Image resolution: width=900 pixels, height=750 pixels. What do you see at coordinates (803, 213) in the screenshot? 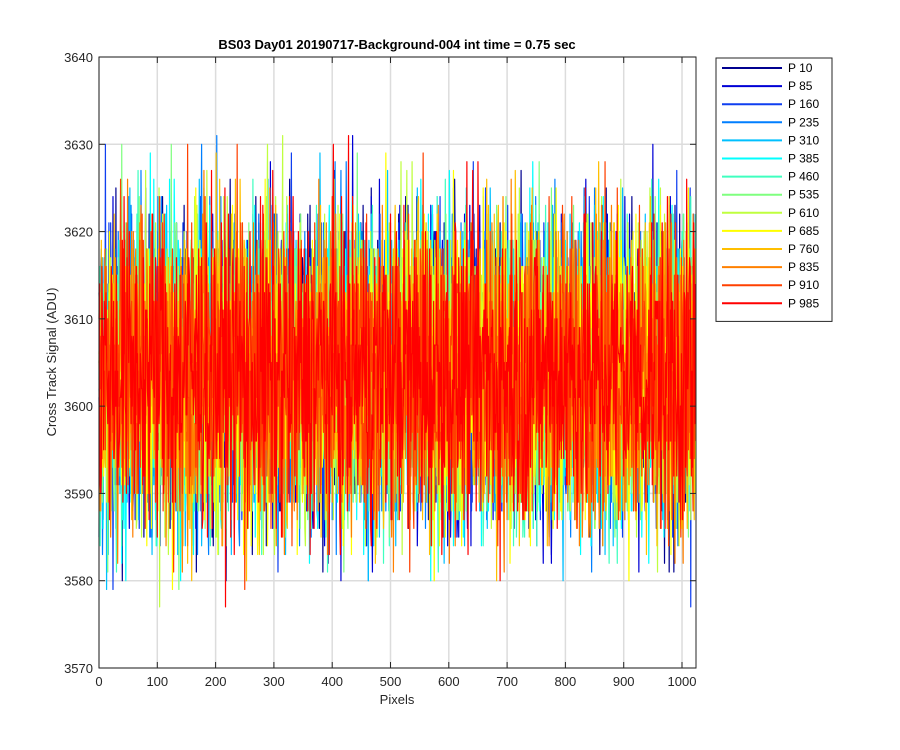
I see `legend-entry-label: P 610` at bounding box center [803, 213].